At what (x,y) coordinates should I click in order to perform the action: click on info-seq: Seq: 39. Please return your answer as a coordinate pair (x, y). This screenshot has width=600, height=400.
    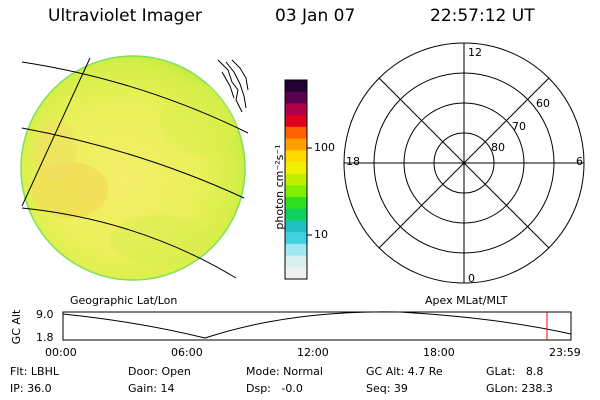
    Looking at the image, I should click on (387, 388).